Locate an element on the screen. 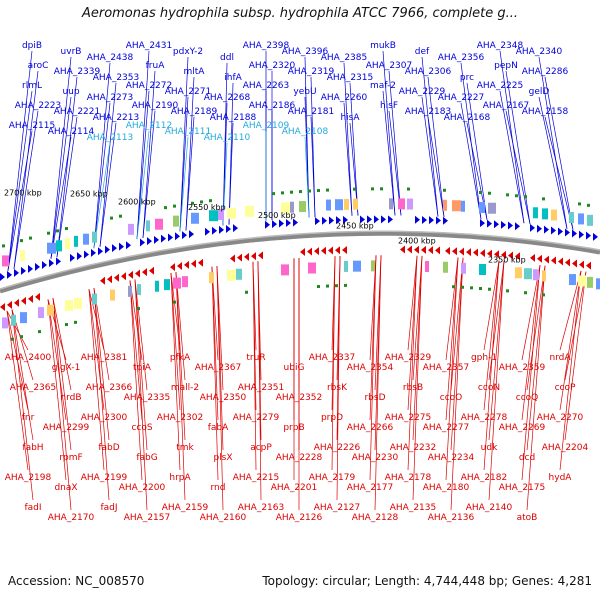  bottom-gene-label: AHA_2367 is located at coordinates (218, 368).